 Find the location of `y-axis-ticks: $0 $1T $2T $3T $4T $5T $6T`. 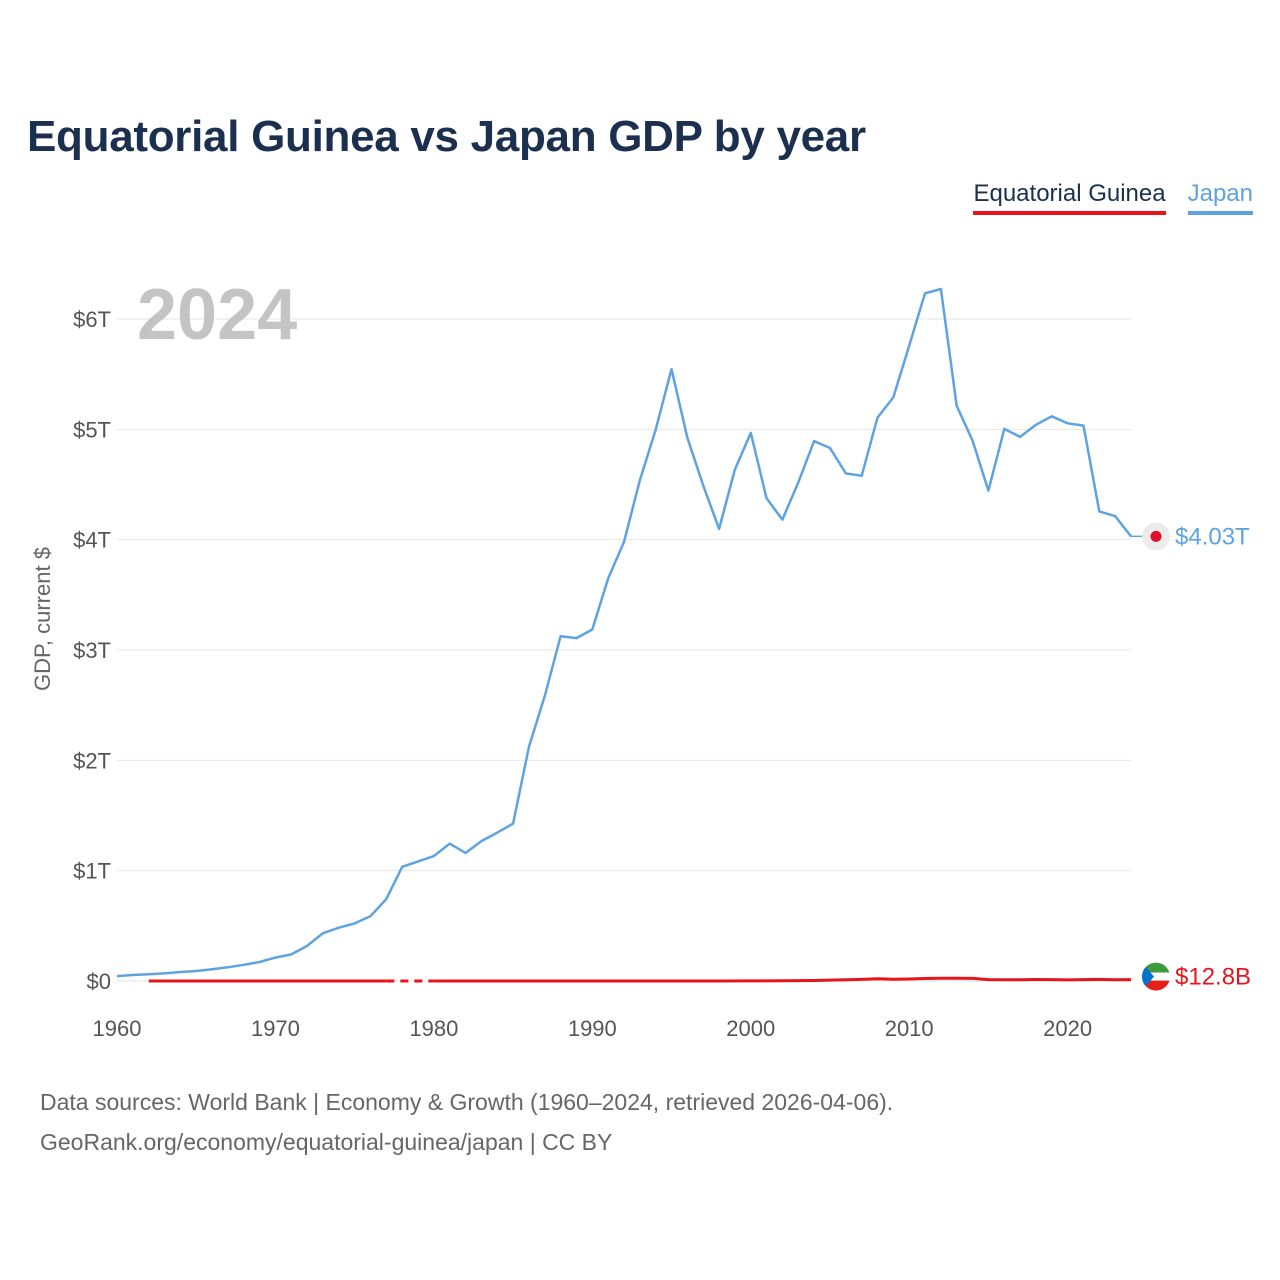

y-axis-ticks: $0 $1T $2T $3T $4T $5T $6T is located at coordinates (92, 650).